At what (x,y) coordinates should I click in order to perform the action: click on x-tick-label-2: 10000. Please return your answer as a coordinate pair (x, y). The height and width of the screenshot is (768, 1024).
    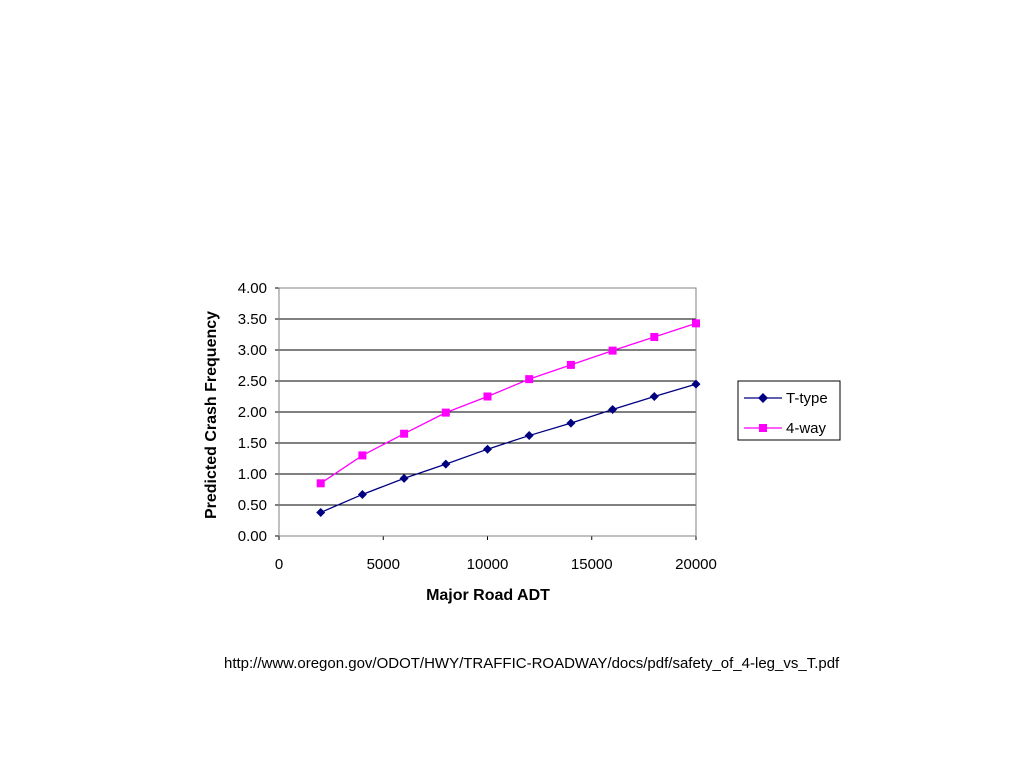
    Looking at the image, I should click on (488, 564).